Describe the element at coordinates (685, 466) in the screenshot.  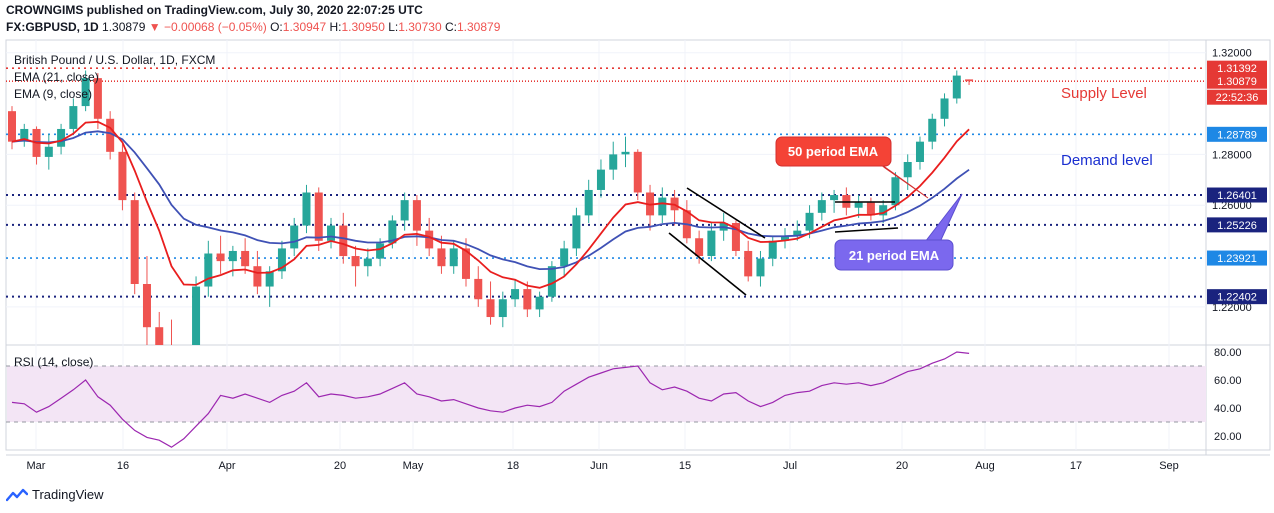
I see `x-tick-label: 15` at that location.